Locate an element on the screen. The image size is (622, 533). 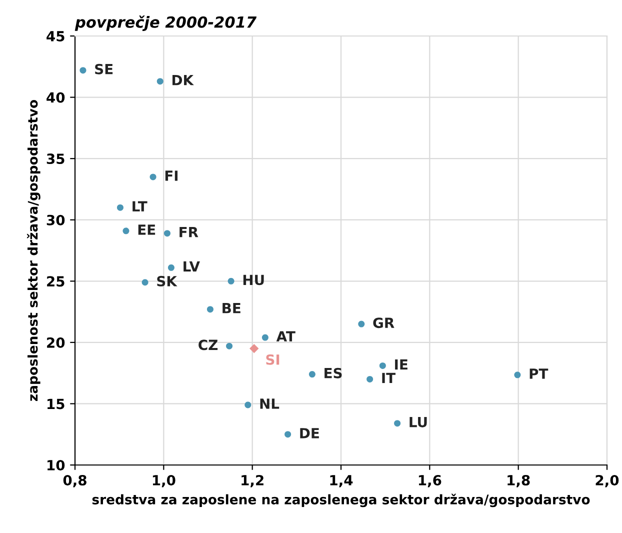
x-tick-label: 0,8 is located at coordinates (74, 481).